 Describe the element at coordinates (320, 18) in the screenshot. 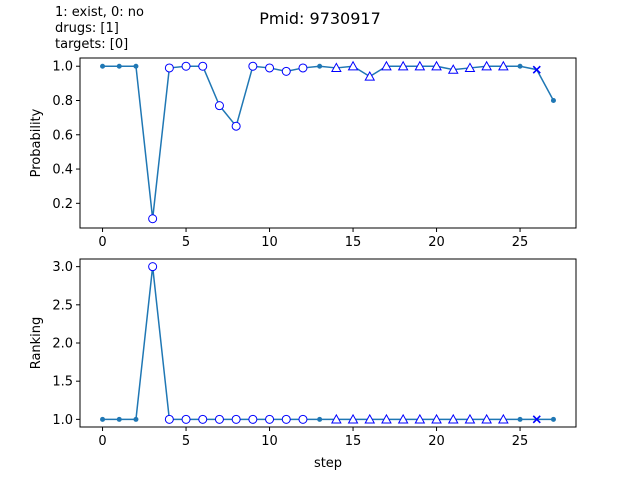

I see `chart-title: Pmid: 9730917` at that location.